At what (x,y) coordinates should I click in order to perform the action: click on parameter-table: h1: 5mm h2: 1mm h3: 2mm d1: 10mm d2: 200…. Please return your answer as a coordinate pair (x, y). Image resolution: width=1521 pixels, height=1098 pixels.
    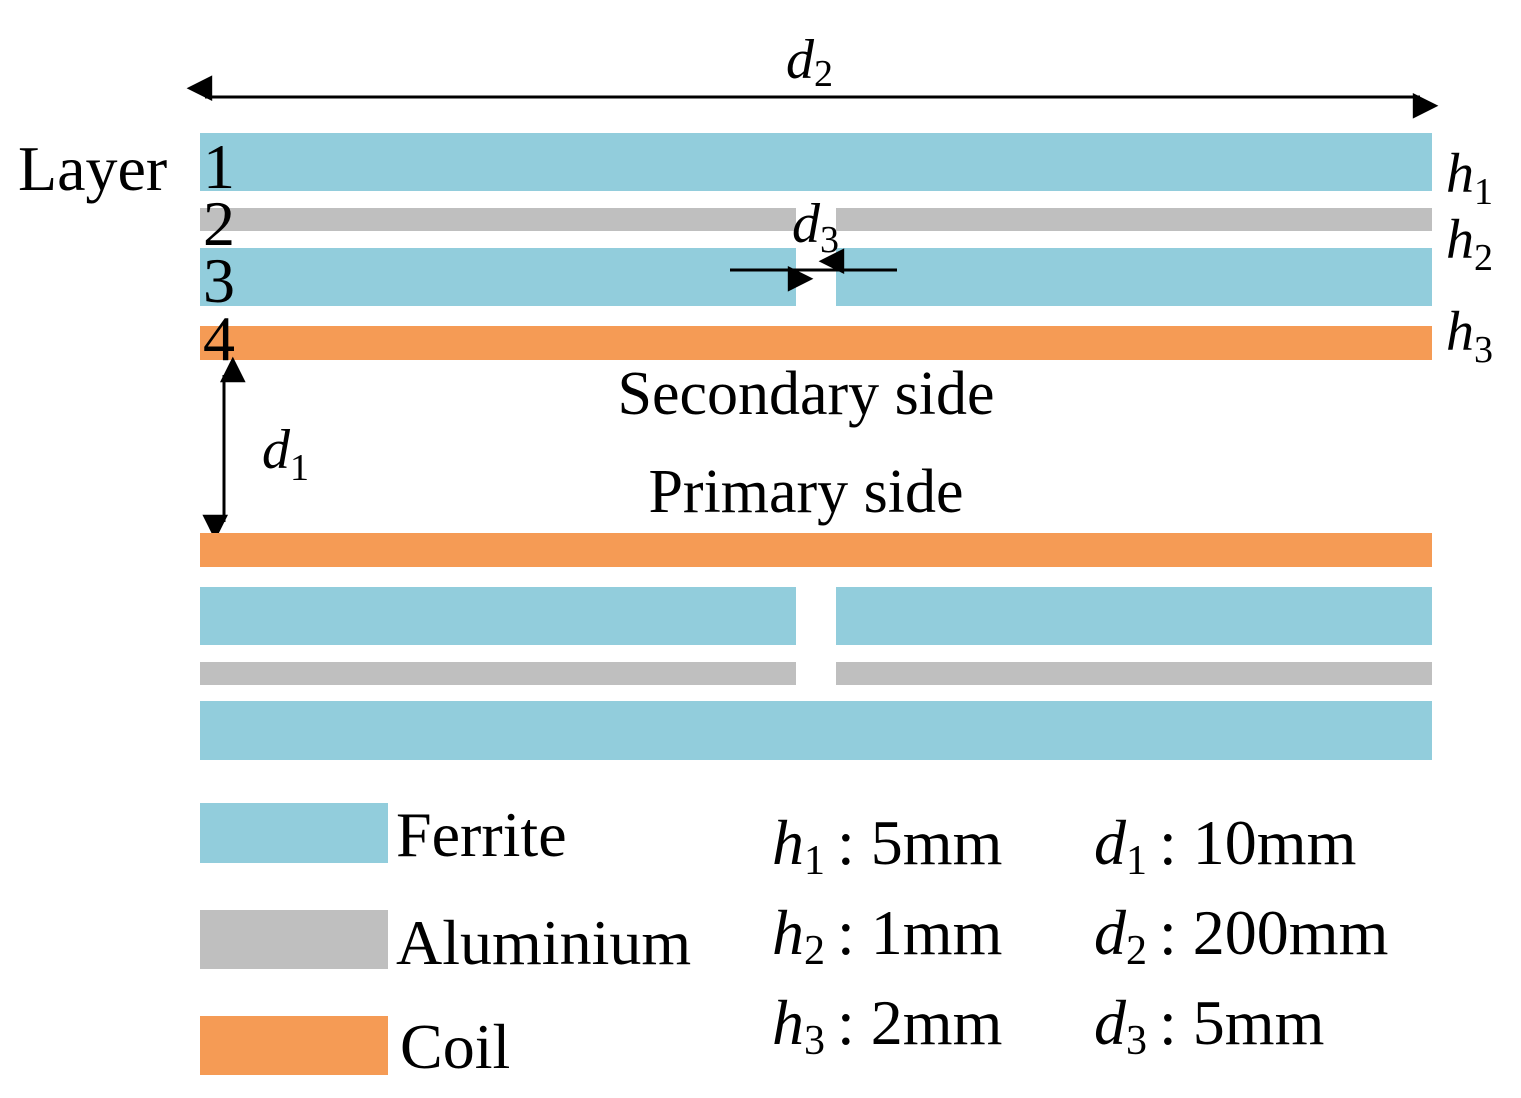
    Looking at the image, I should click on (1080, 935).